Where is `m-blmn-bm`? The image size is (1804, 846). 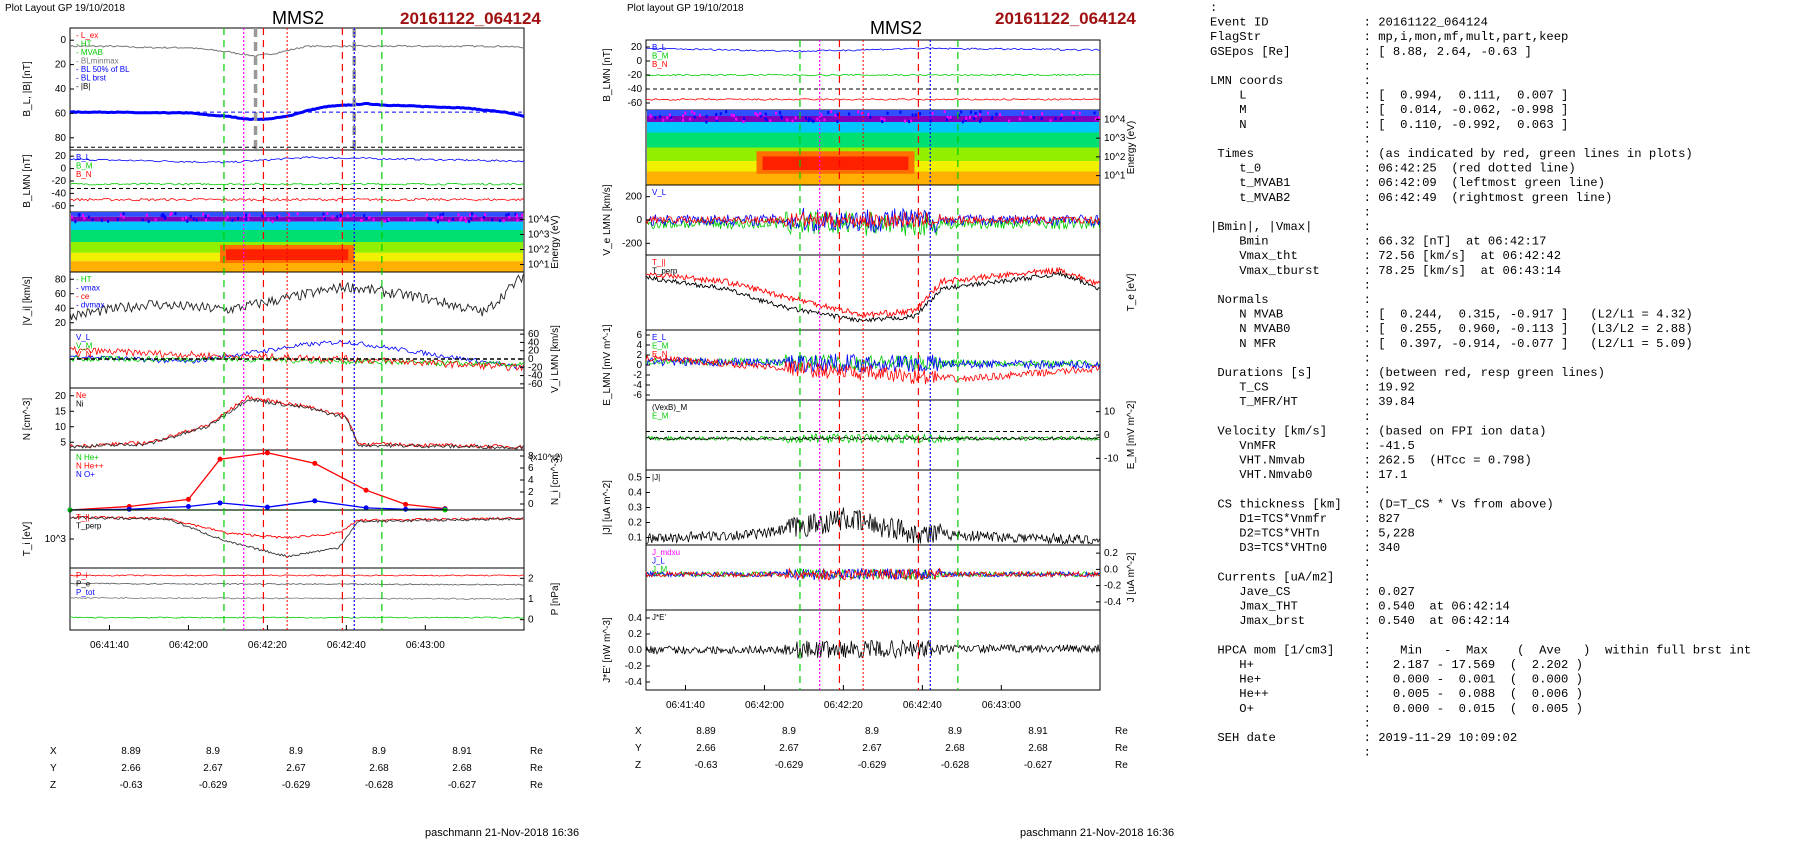 m-blmn-bm is located at coordinates (873, 75).